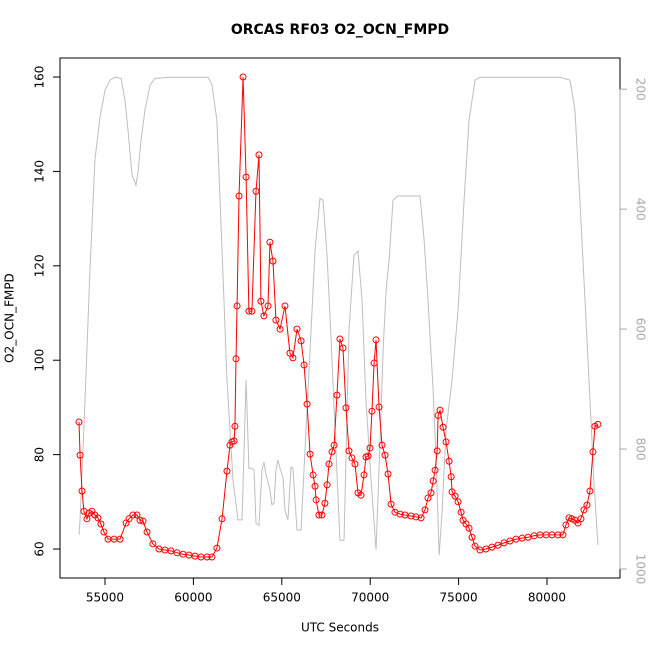 The image size is (650, 650). I want to click on y-axis-label: O2_OCN_FMPD, so click(10, 318).